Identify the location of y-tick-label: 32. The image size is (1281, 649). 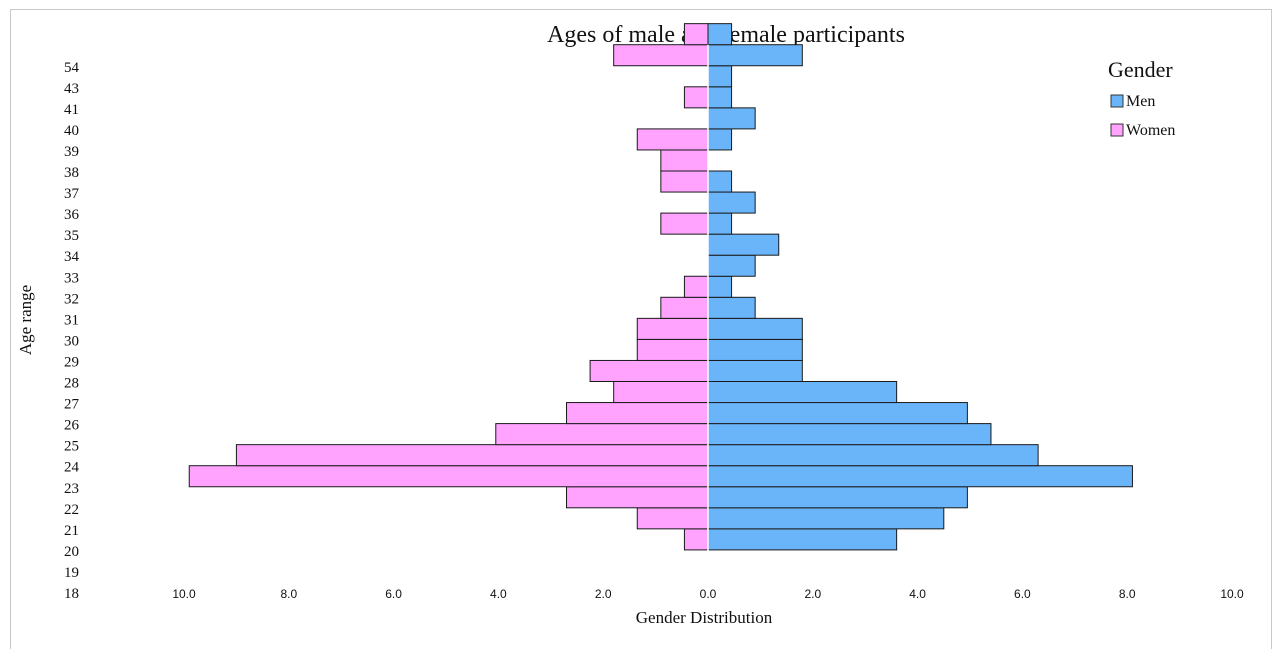
(71, 299).